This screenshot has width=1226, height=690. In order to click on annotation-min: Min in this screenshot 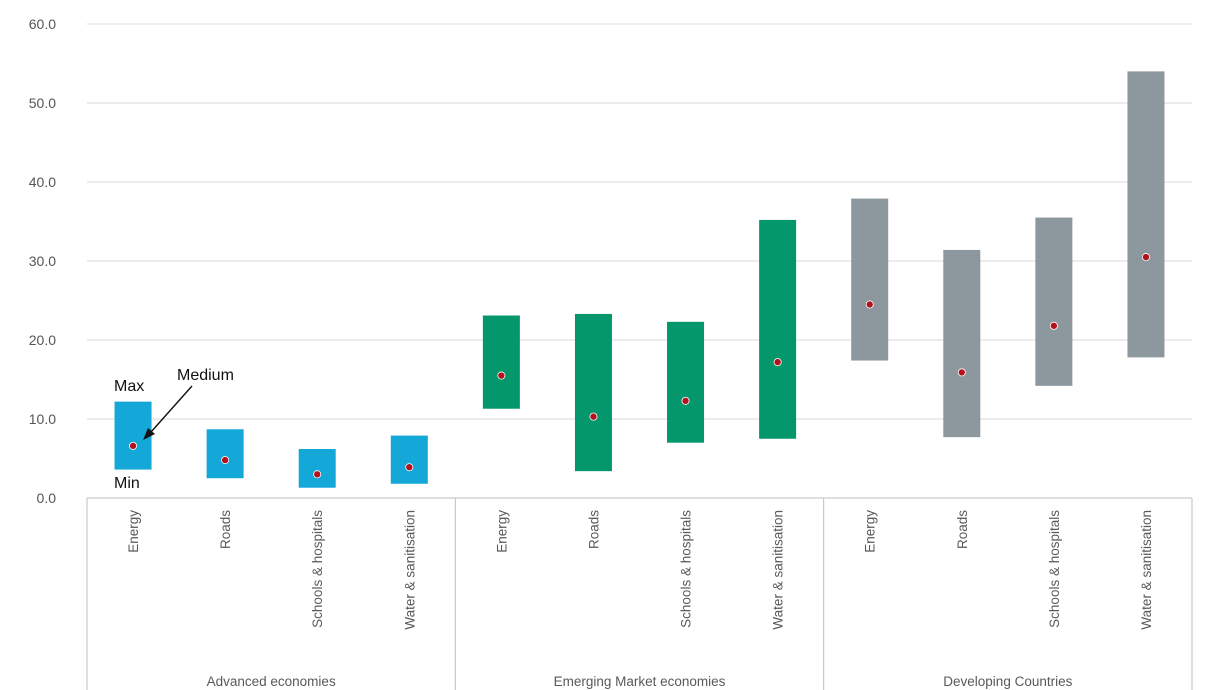, I will do `click(127, 483)`.